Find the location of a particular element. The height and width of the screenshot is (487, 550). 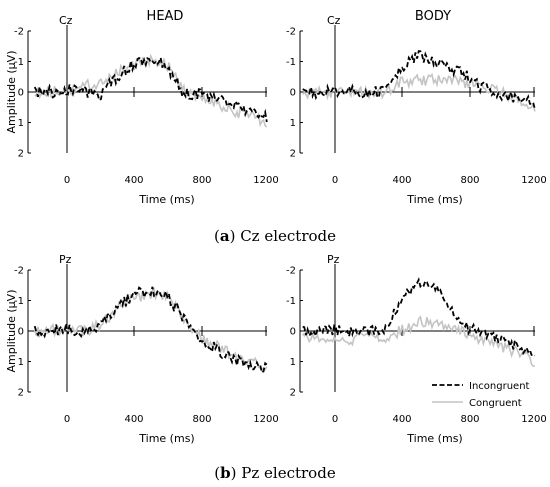

legend-label-incongruent: Incongruent is located at coordinates (499, 386).